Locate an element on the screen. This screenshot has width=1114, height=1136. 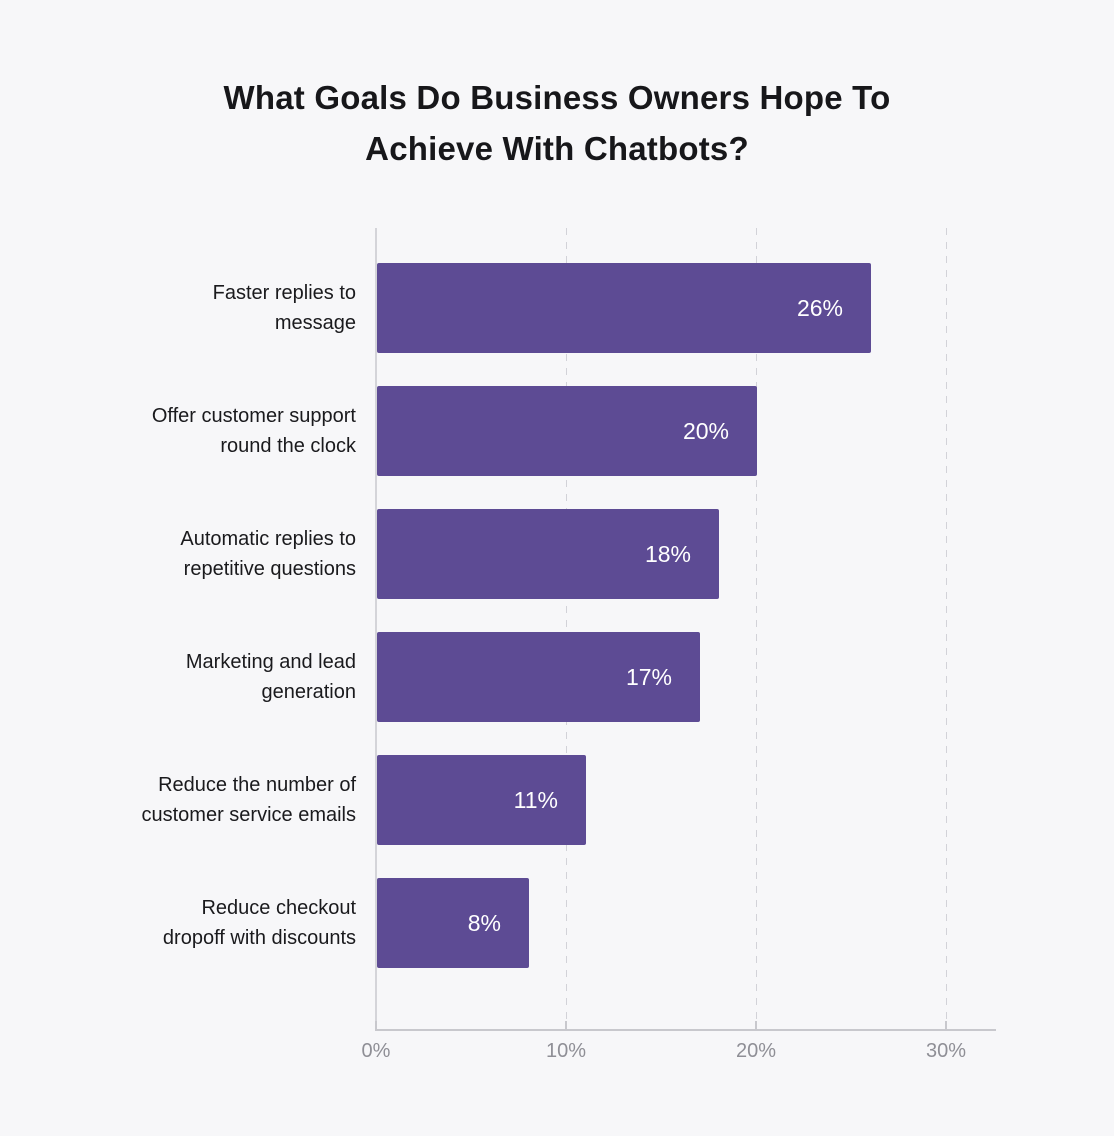
category-label-line: Automatic replies to is located at coordinates (268, 539).